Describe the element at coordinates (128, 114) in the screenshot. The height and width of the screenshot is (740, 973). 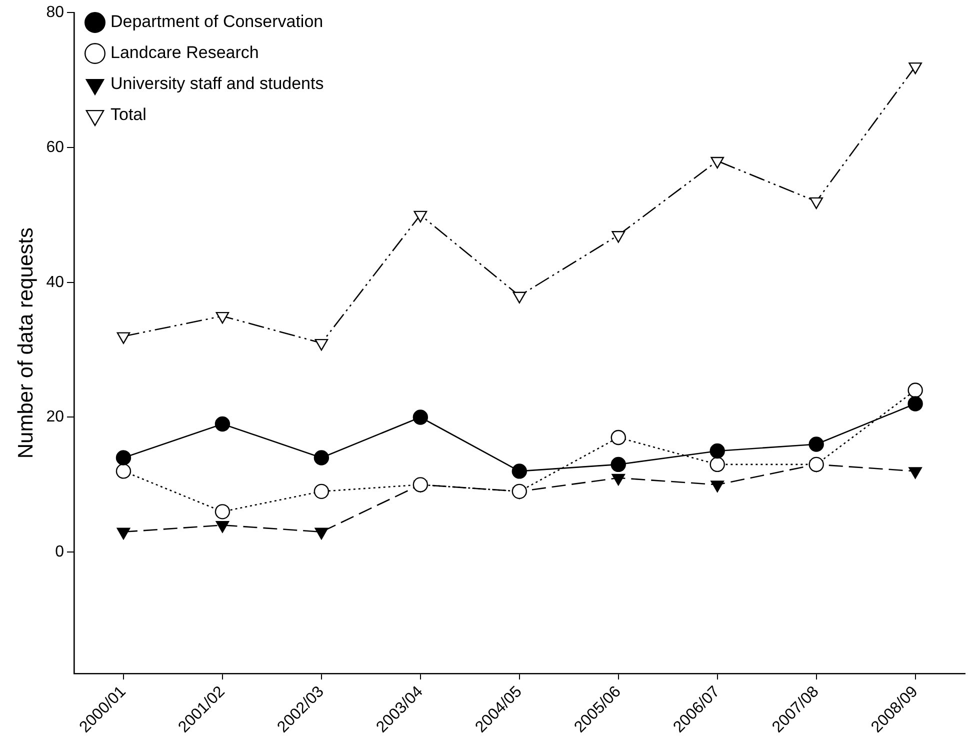
I see `legend-label: Total` at that location.